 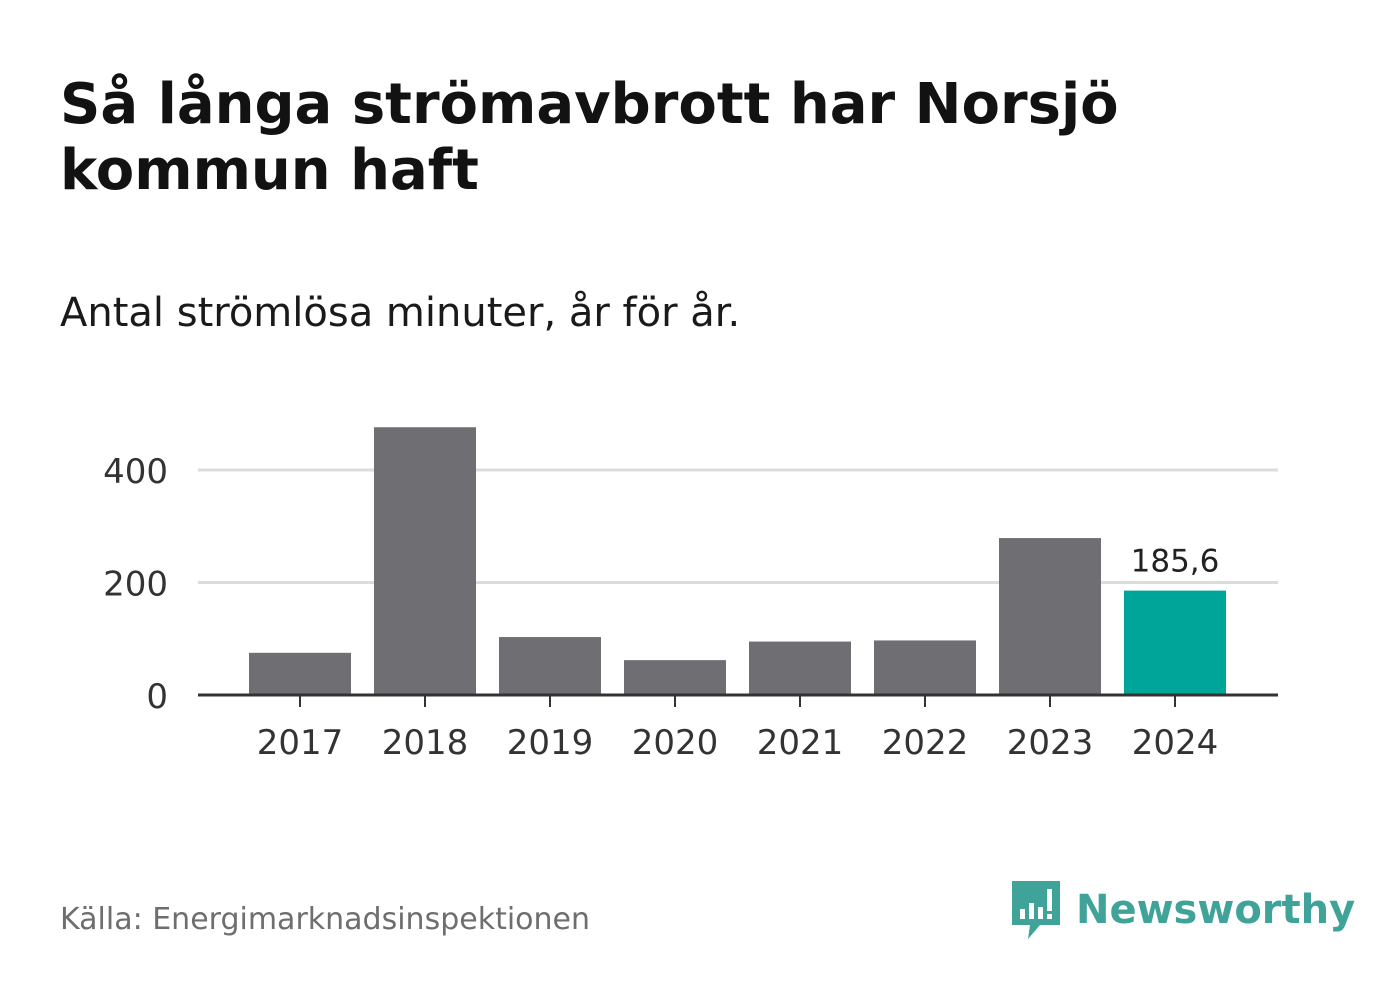 I want to click on chart-subtitle: Antal strömlösa minuter, år för år., so click(x=400, y=313).